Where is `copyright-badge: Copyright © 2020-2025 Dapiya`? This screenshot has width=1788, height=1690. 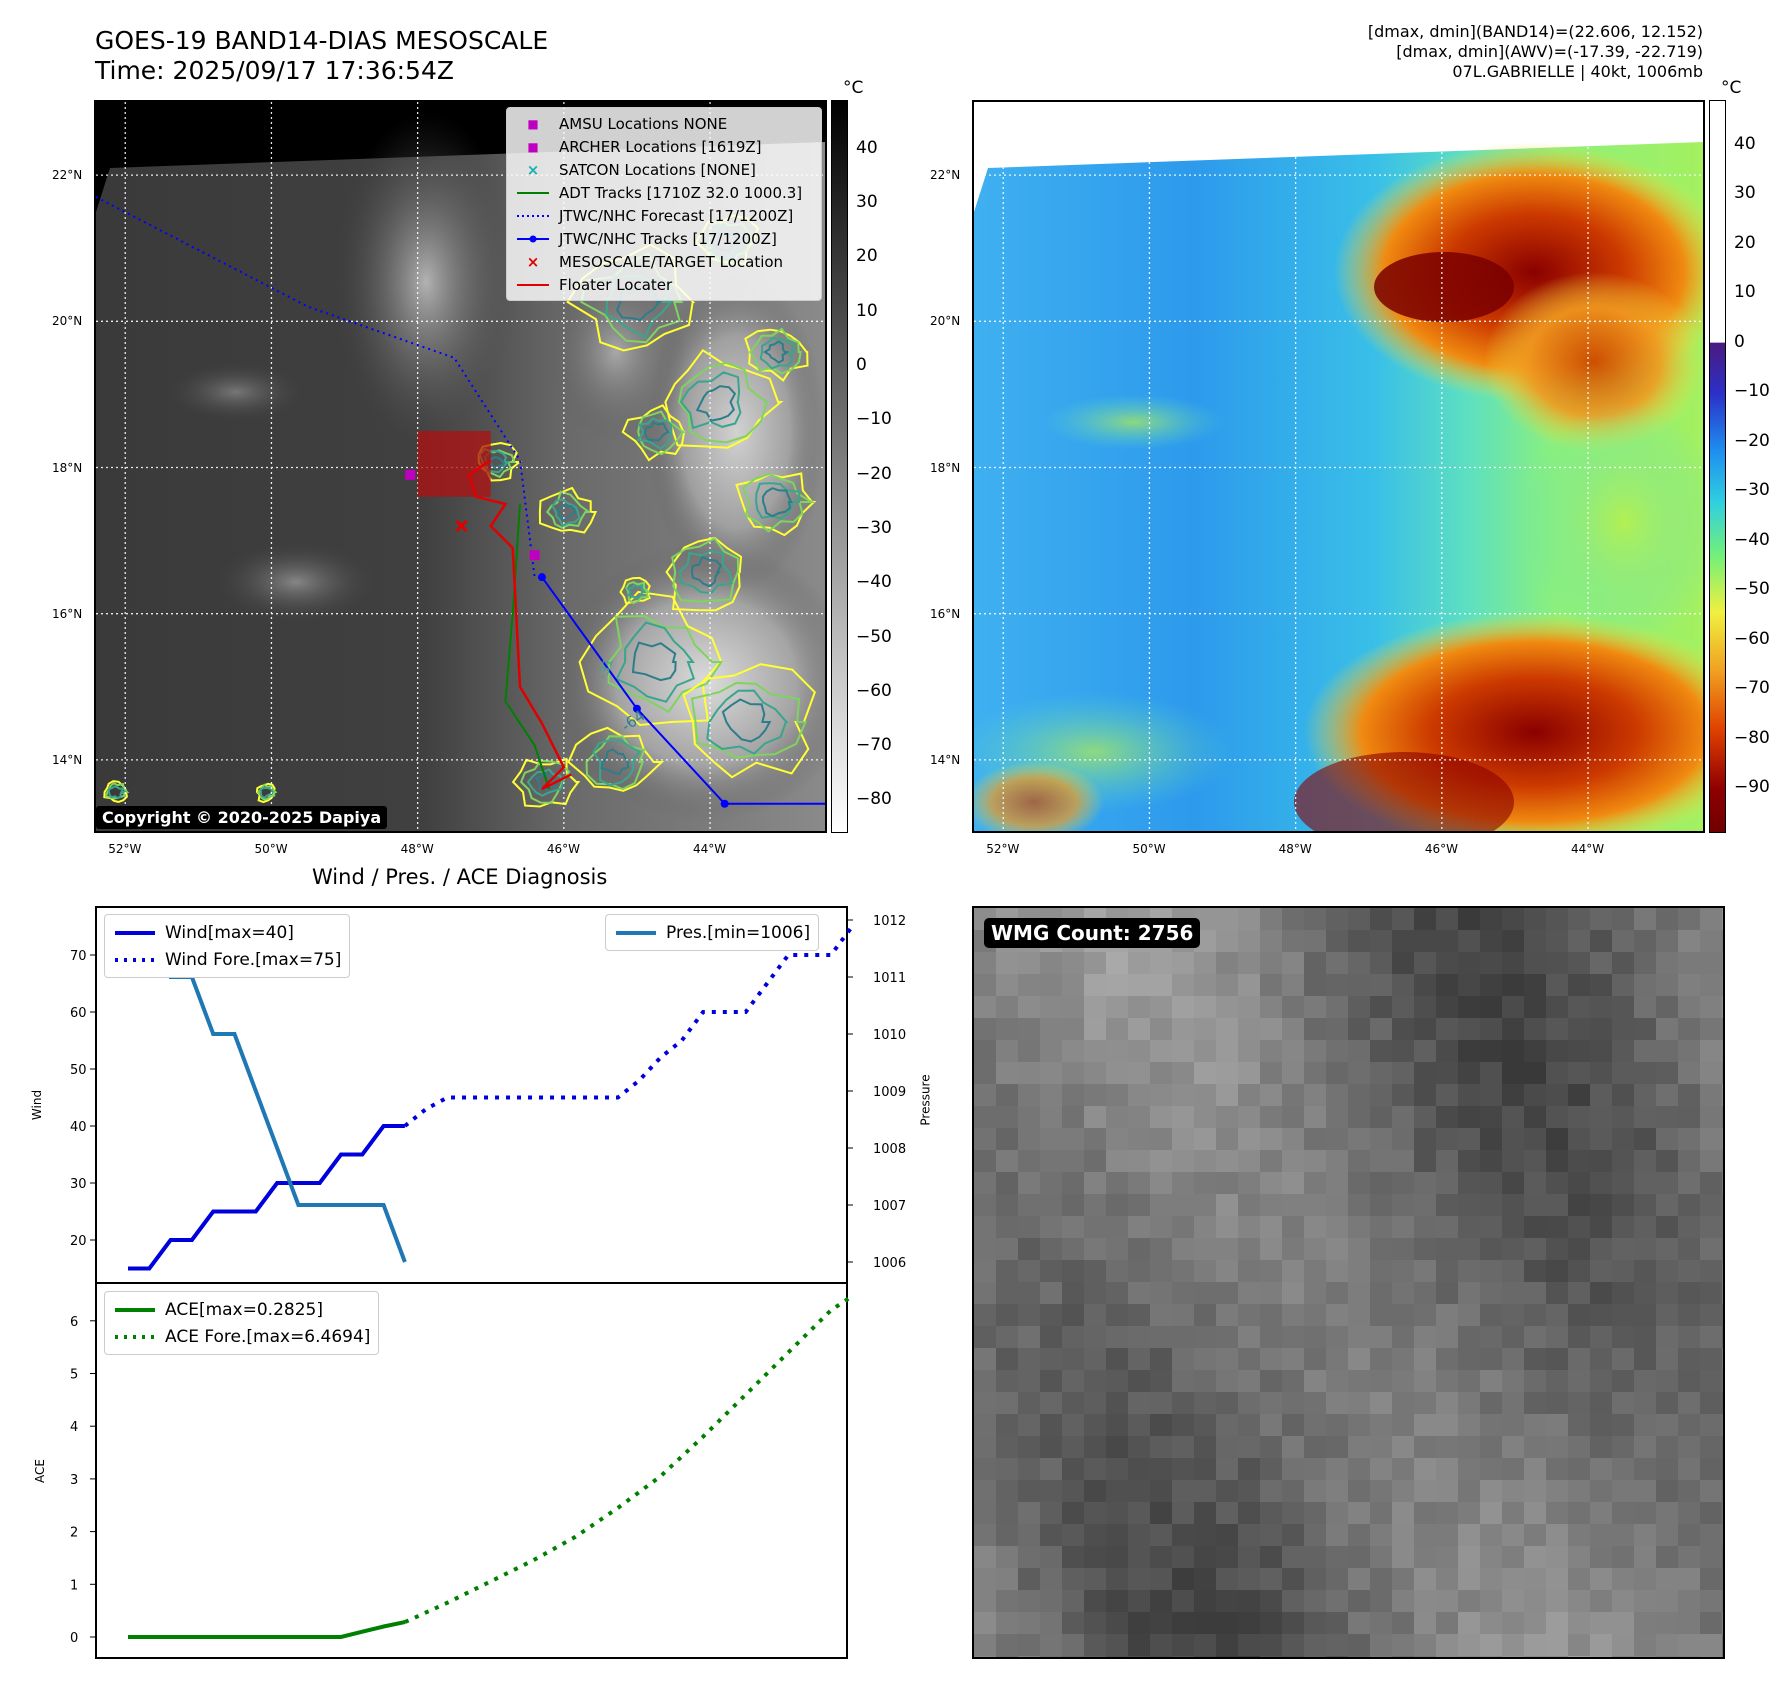 copyright-badge: Copyright © 2020-2025 Dapiya is located at coordinates (242, 817).